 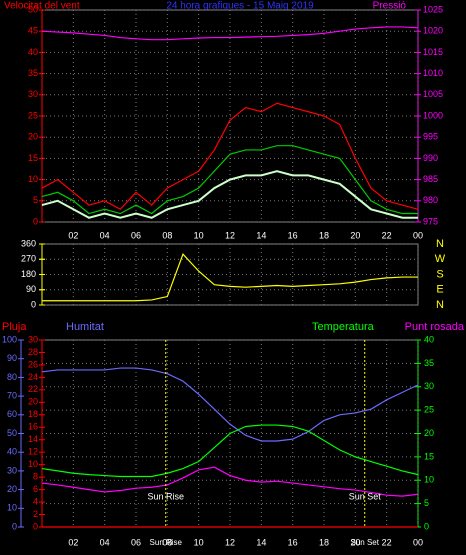 What do you see at coordinates (12, 395) in the screenshot?
I see `y-tick-label: 70` at bounding box center [12, 395].